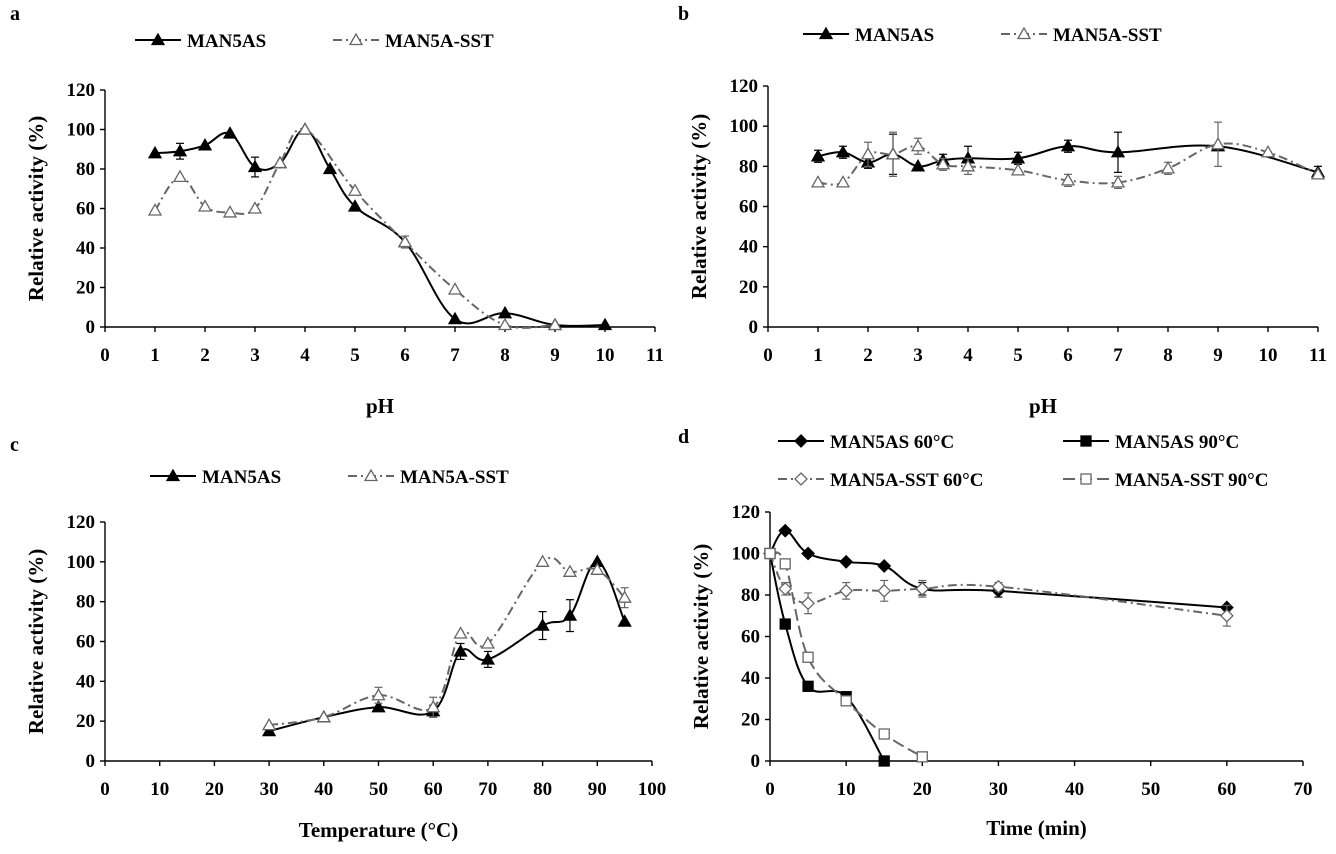 Image resolution: width=1336 pixels, height=854 pixels. Describe the element at coordinates (1177, 442) in the screenshot. I see `legend-label: MAN5AS 90°C` at that location.